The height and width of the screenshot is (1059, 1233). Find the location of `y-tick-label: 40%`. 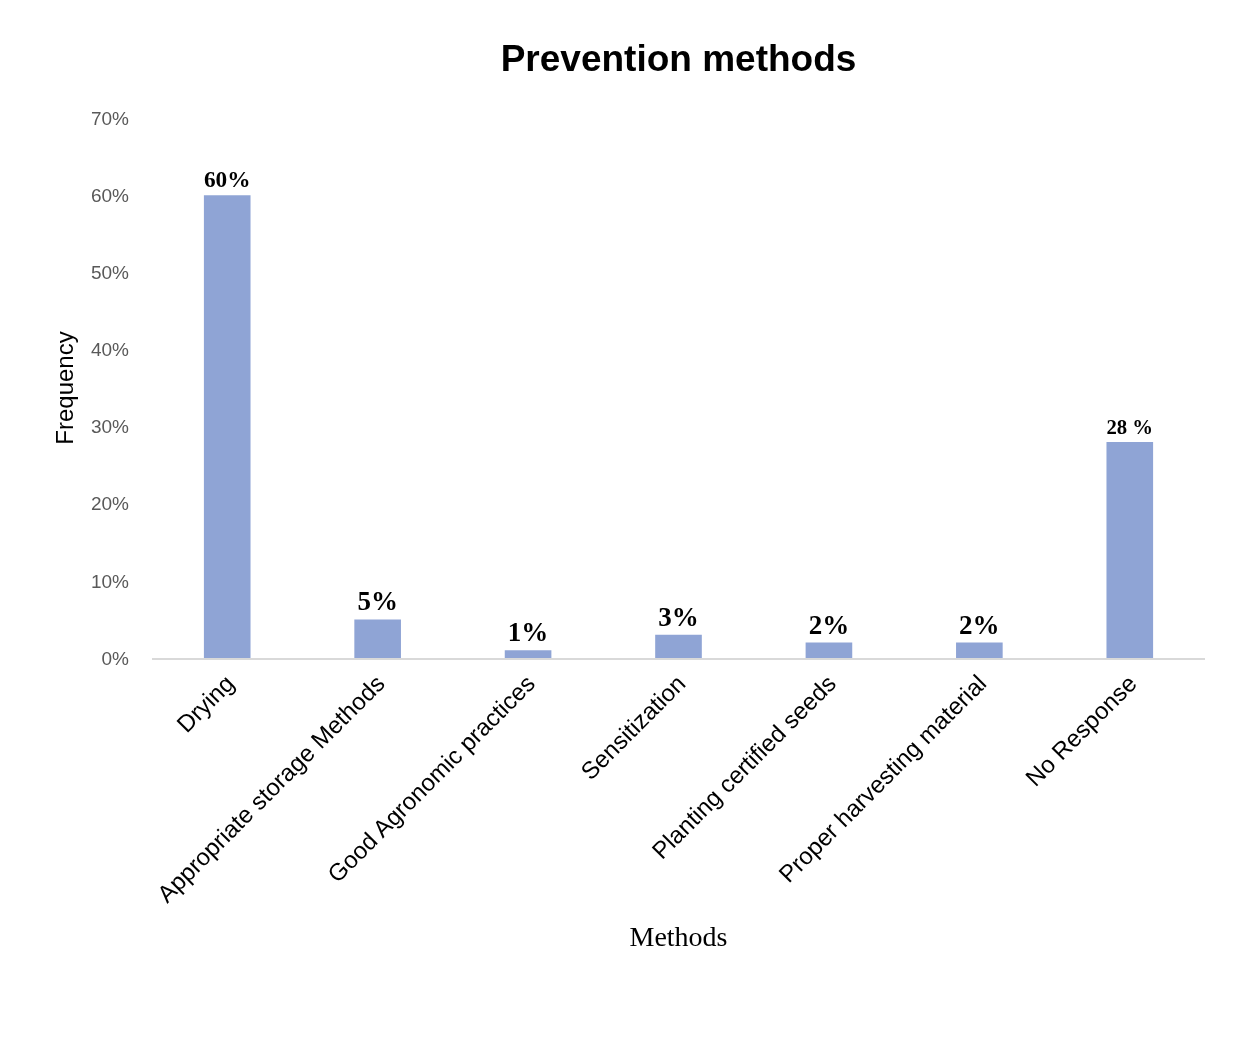

y-tick-label: 40% is located at coordinates (110, 350).